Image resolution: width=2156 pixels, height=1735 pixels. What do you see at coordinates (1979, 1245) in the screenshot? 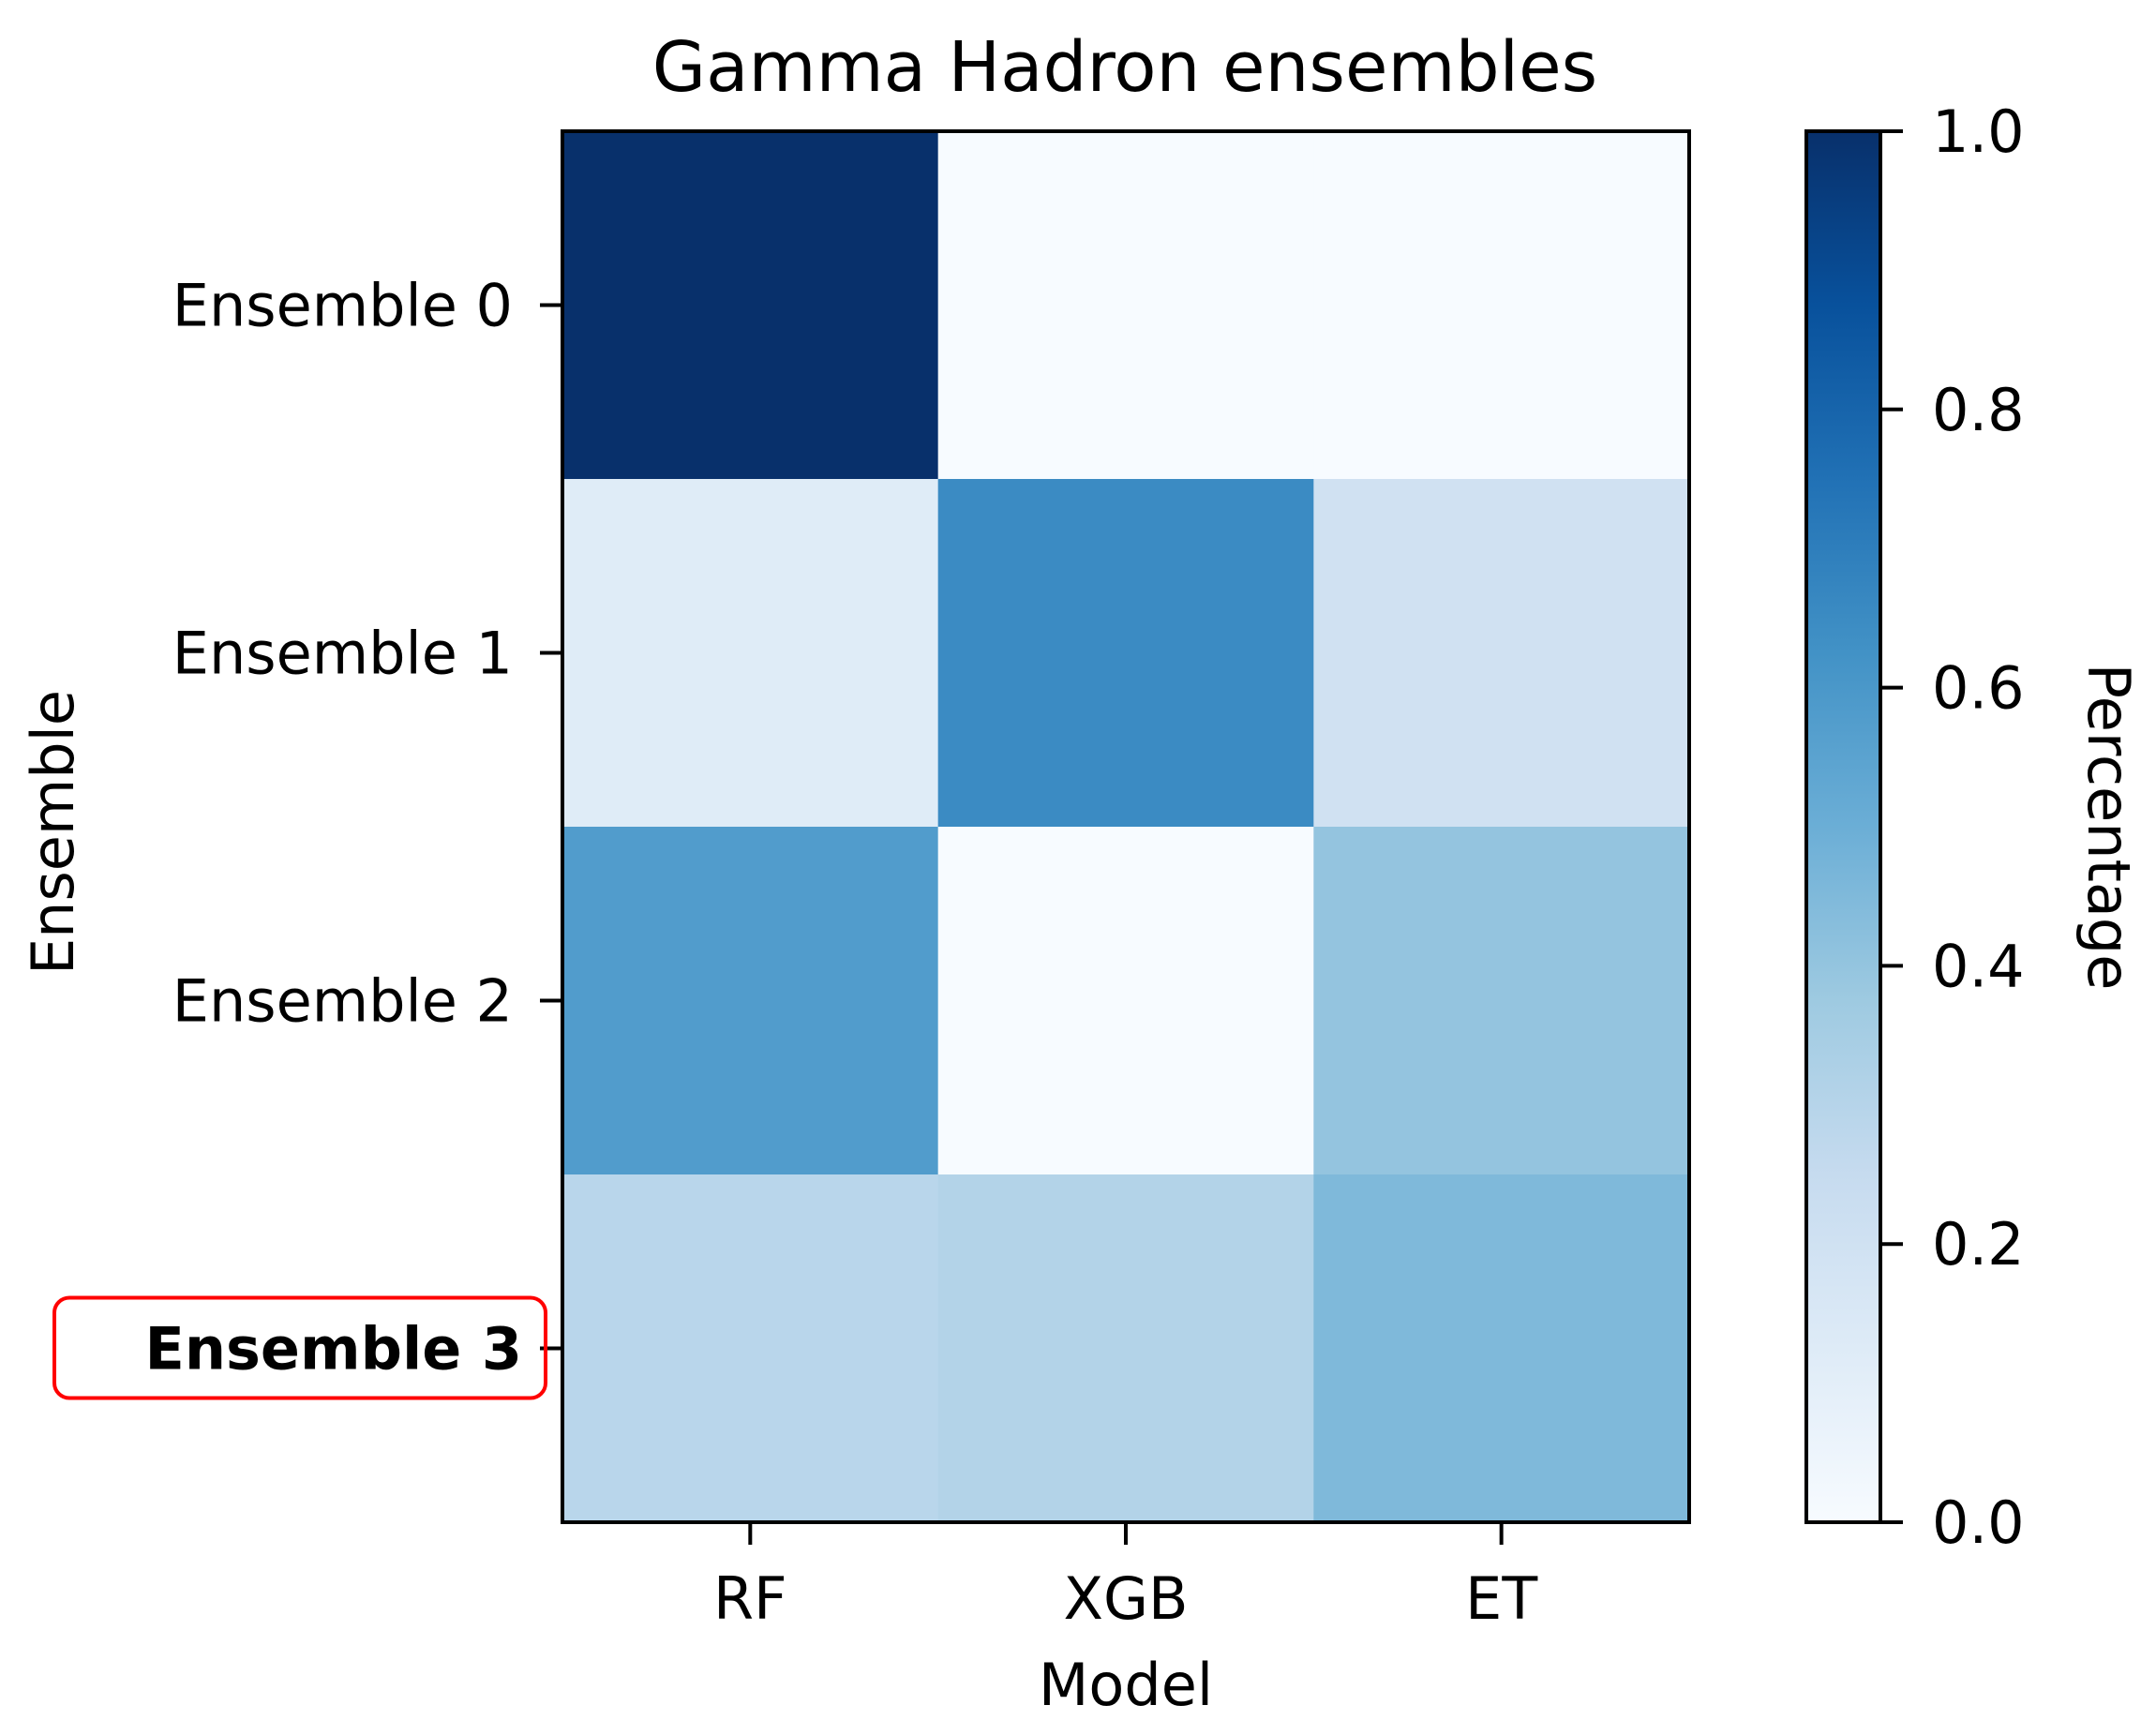
I see `colorbar-tick-label: 0.2` at bounding box center [1979, 1245].